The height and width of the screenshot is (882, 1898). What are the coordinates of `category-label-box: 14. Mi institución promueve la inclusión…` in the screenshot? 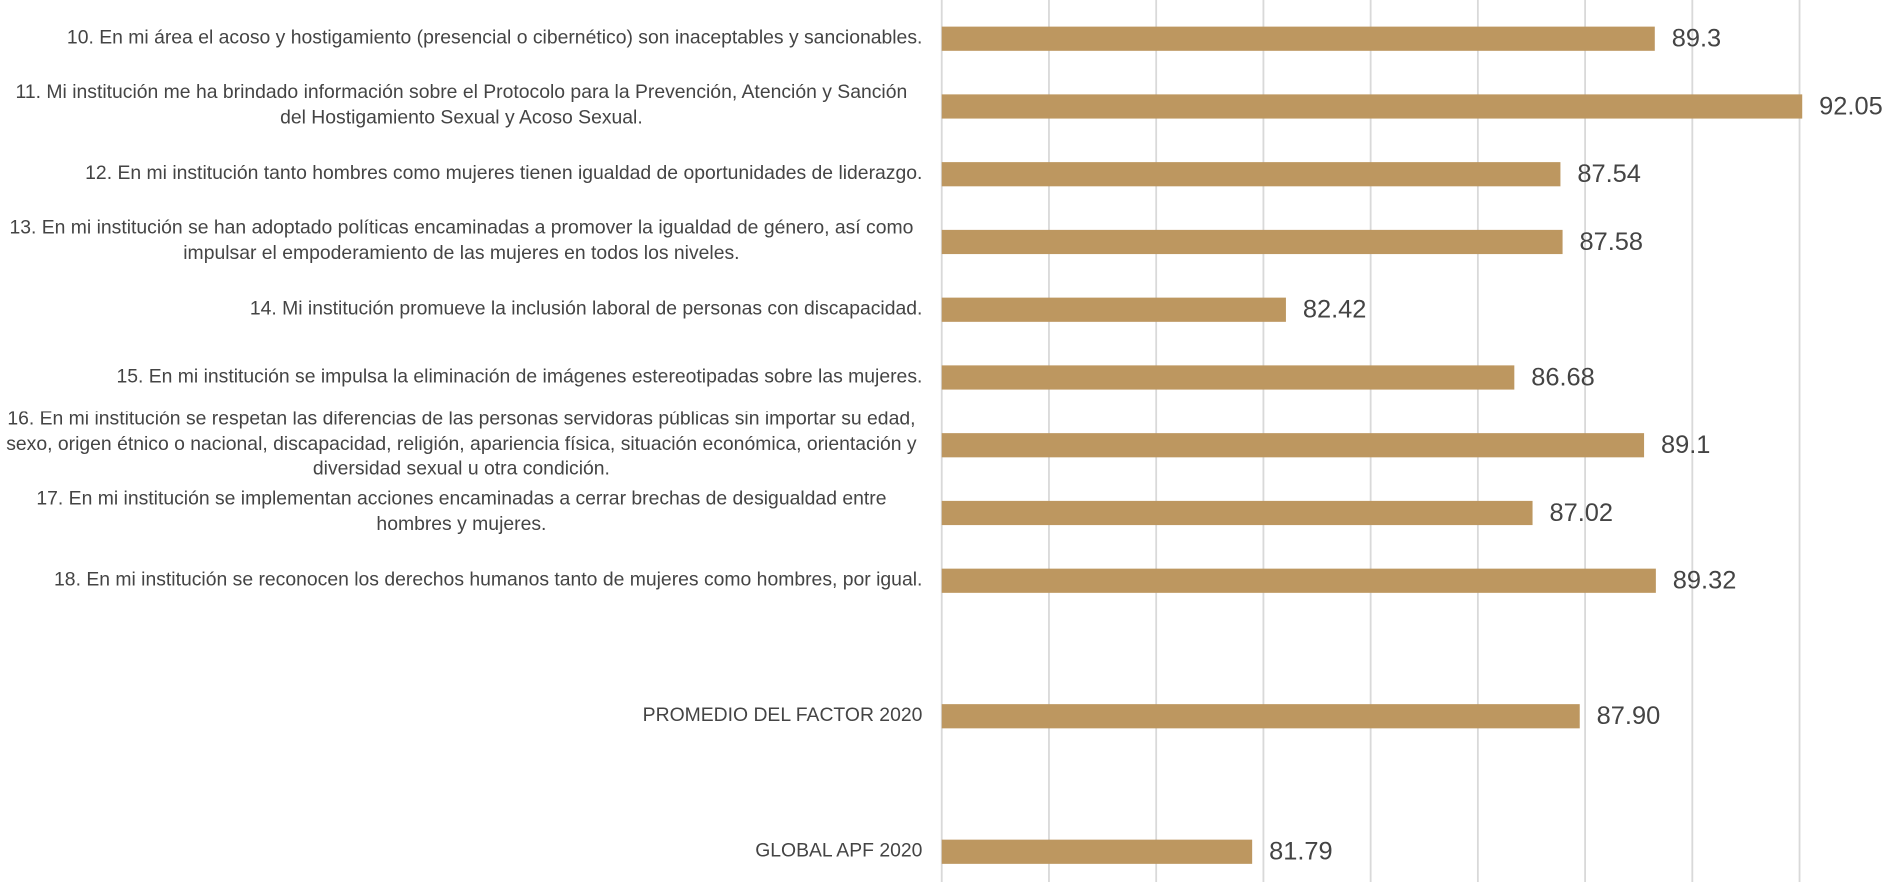 It's located at (461, 310).